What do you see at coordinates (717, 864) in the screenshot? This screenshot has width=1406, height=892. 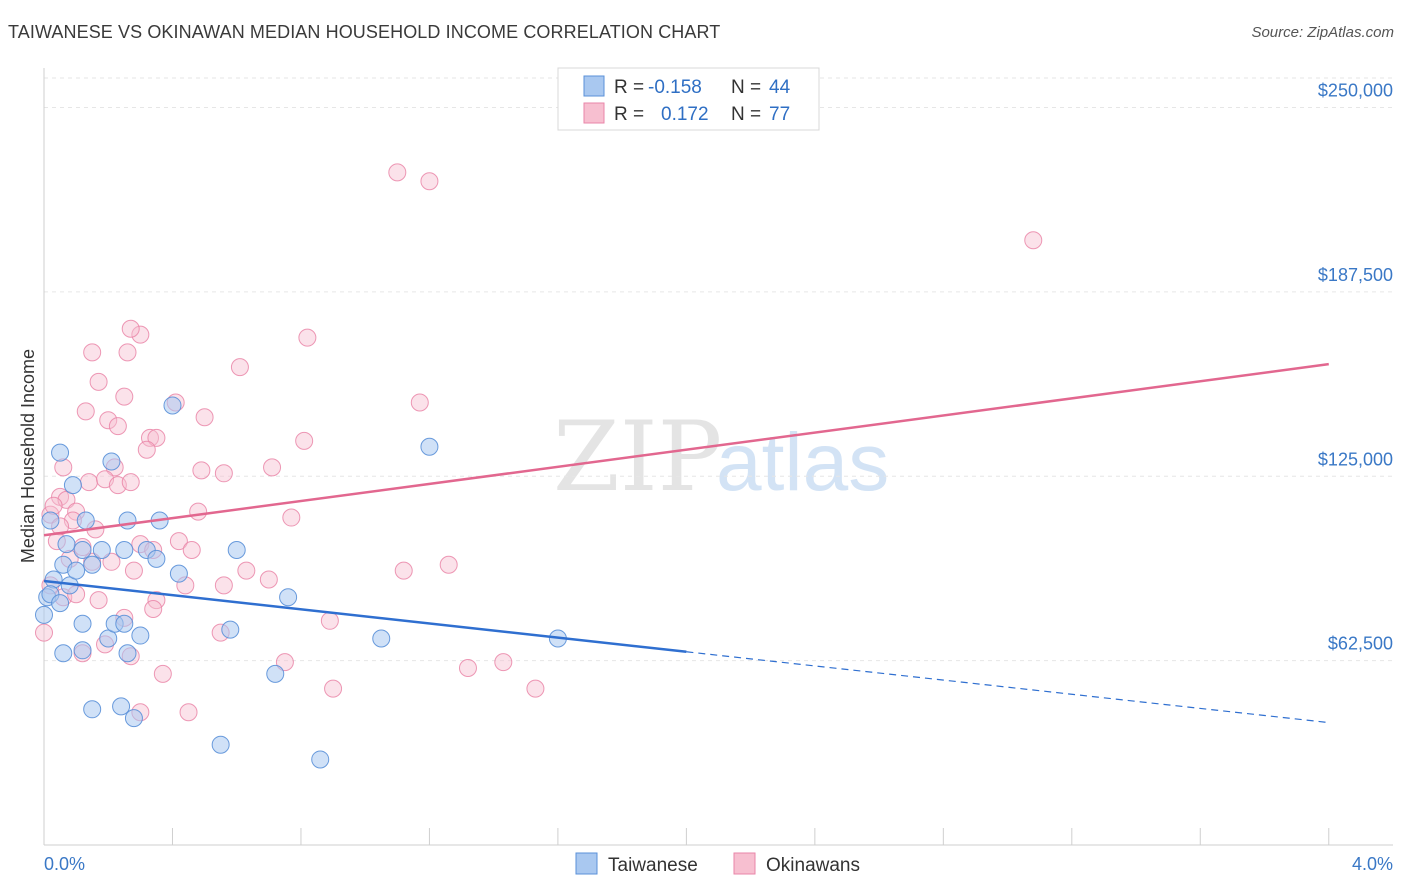 I see `series-legend: Taiwanese Okinawans` at bounding box center [717, 864].